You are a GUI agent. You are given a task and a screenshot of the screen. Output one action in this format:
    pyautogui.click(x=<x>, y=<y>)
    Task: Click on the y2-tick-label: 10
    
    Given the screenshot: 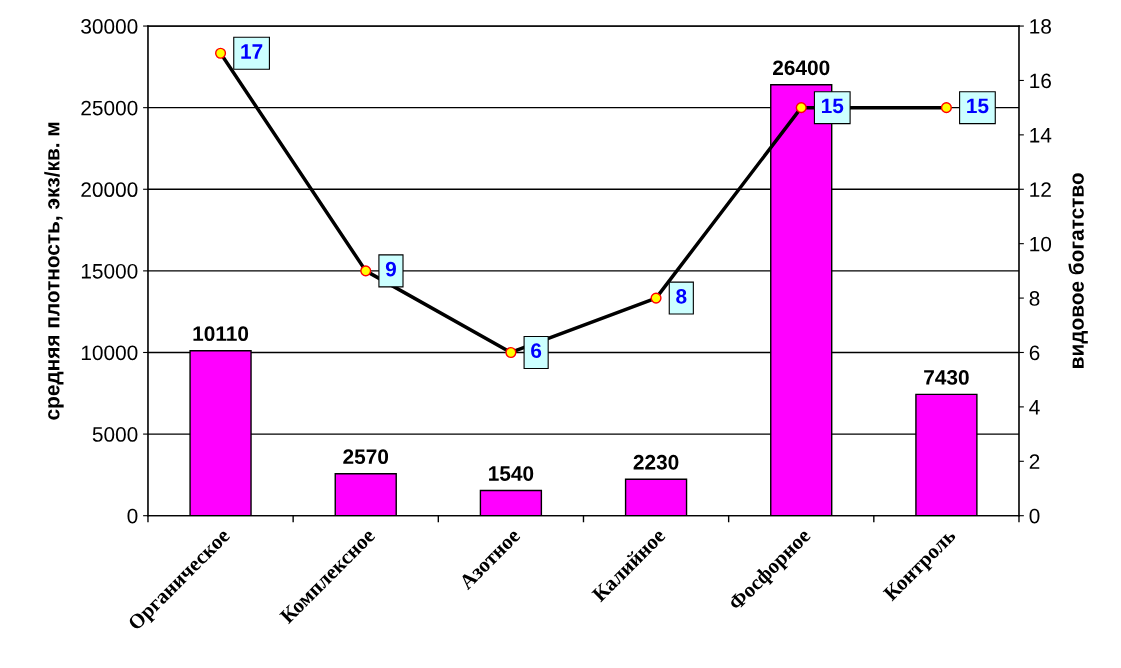 What is the action you would take?
    pyautogui.click(x=1041, y=244)
    